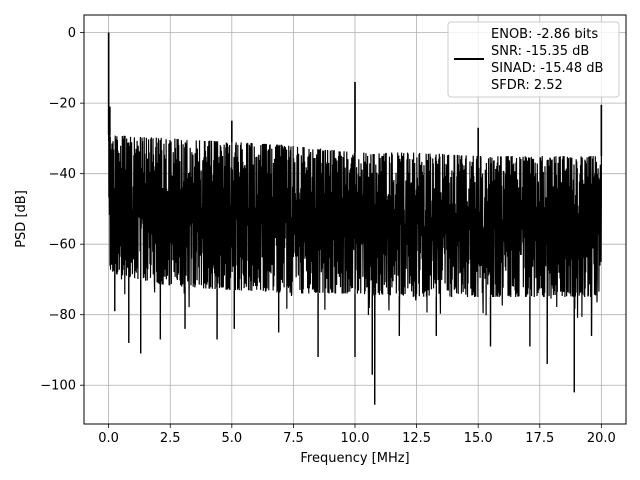  I want to click on x-tick-label: 15.0, so click(478, 438).